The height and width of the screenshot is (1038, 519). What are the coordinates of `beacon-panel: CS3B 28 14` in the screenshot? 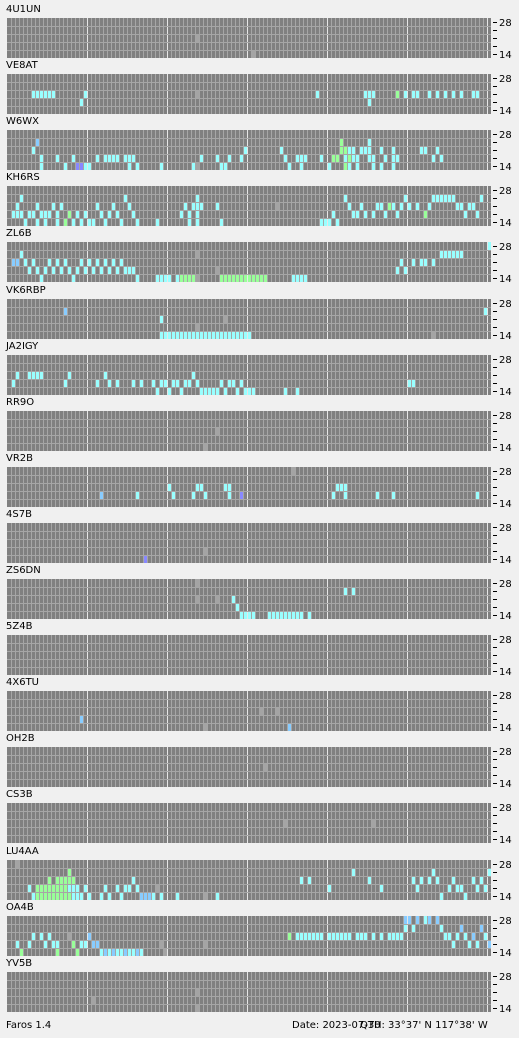 It's located at (259, 817).